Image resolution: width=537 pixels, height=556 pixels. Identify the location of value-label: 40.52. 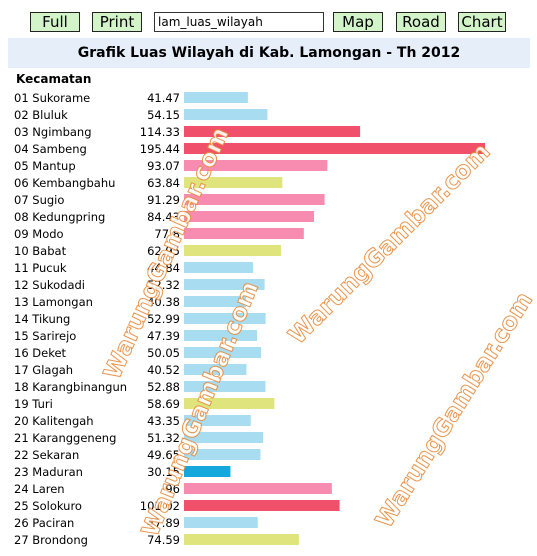
(163, 370).